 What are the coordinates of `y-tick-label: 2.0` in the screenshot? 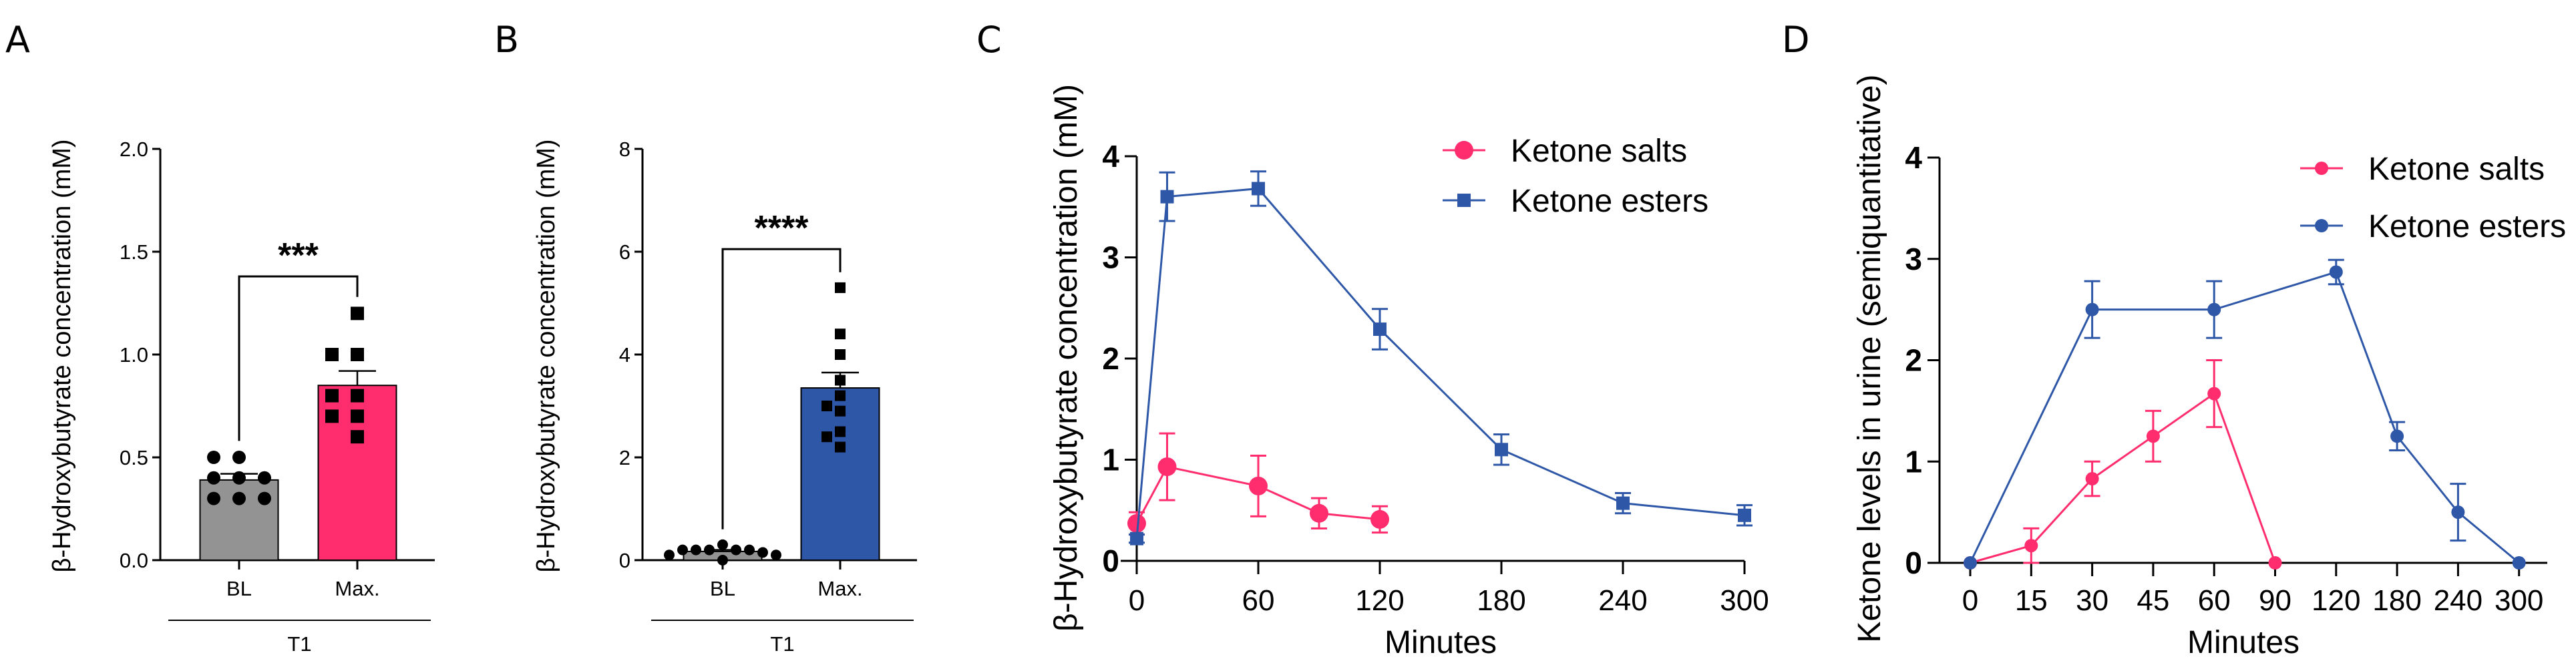 It's located at (134, 149).